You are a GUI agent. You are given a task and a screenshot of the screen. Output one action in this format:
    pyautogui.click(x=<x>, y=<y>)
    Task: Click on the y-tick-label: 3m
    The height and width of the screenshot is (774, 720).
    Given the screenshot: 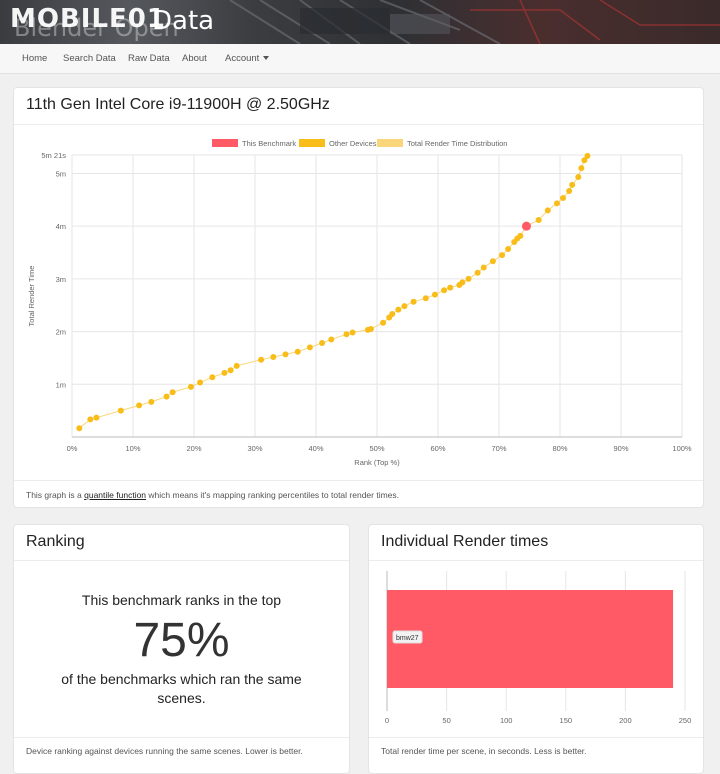 What is the action you would take?
    pyautogui.click(x=61, y=279)
    